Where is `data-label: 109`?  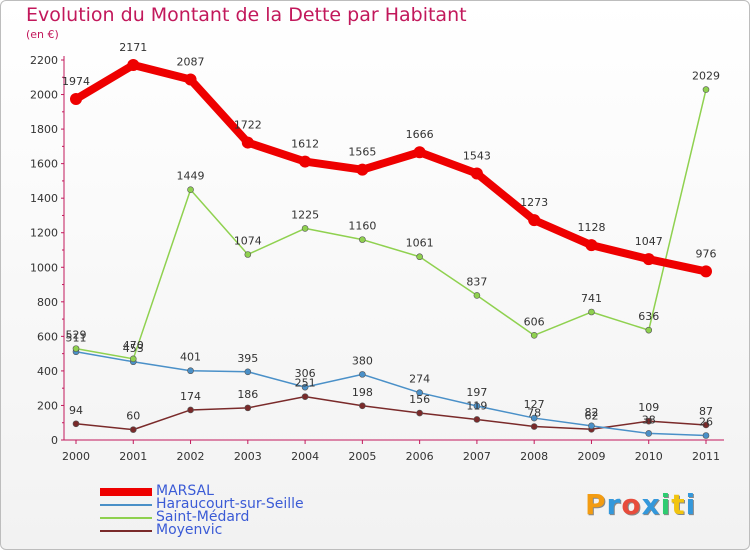
data-label: 109 is located at coordinates (648, 407).